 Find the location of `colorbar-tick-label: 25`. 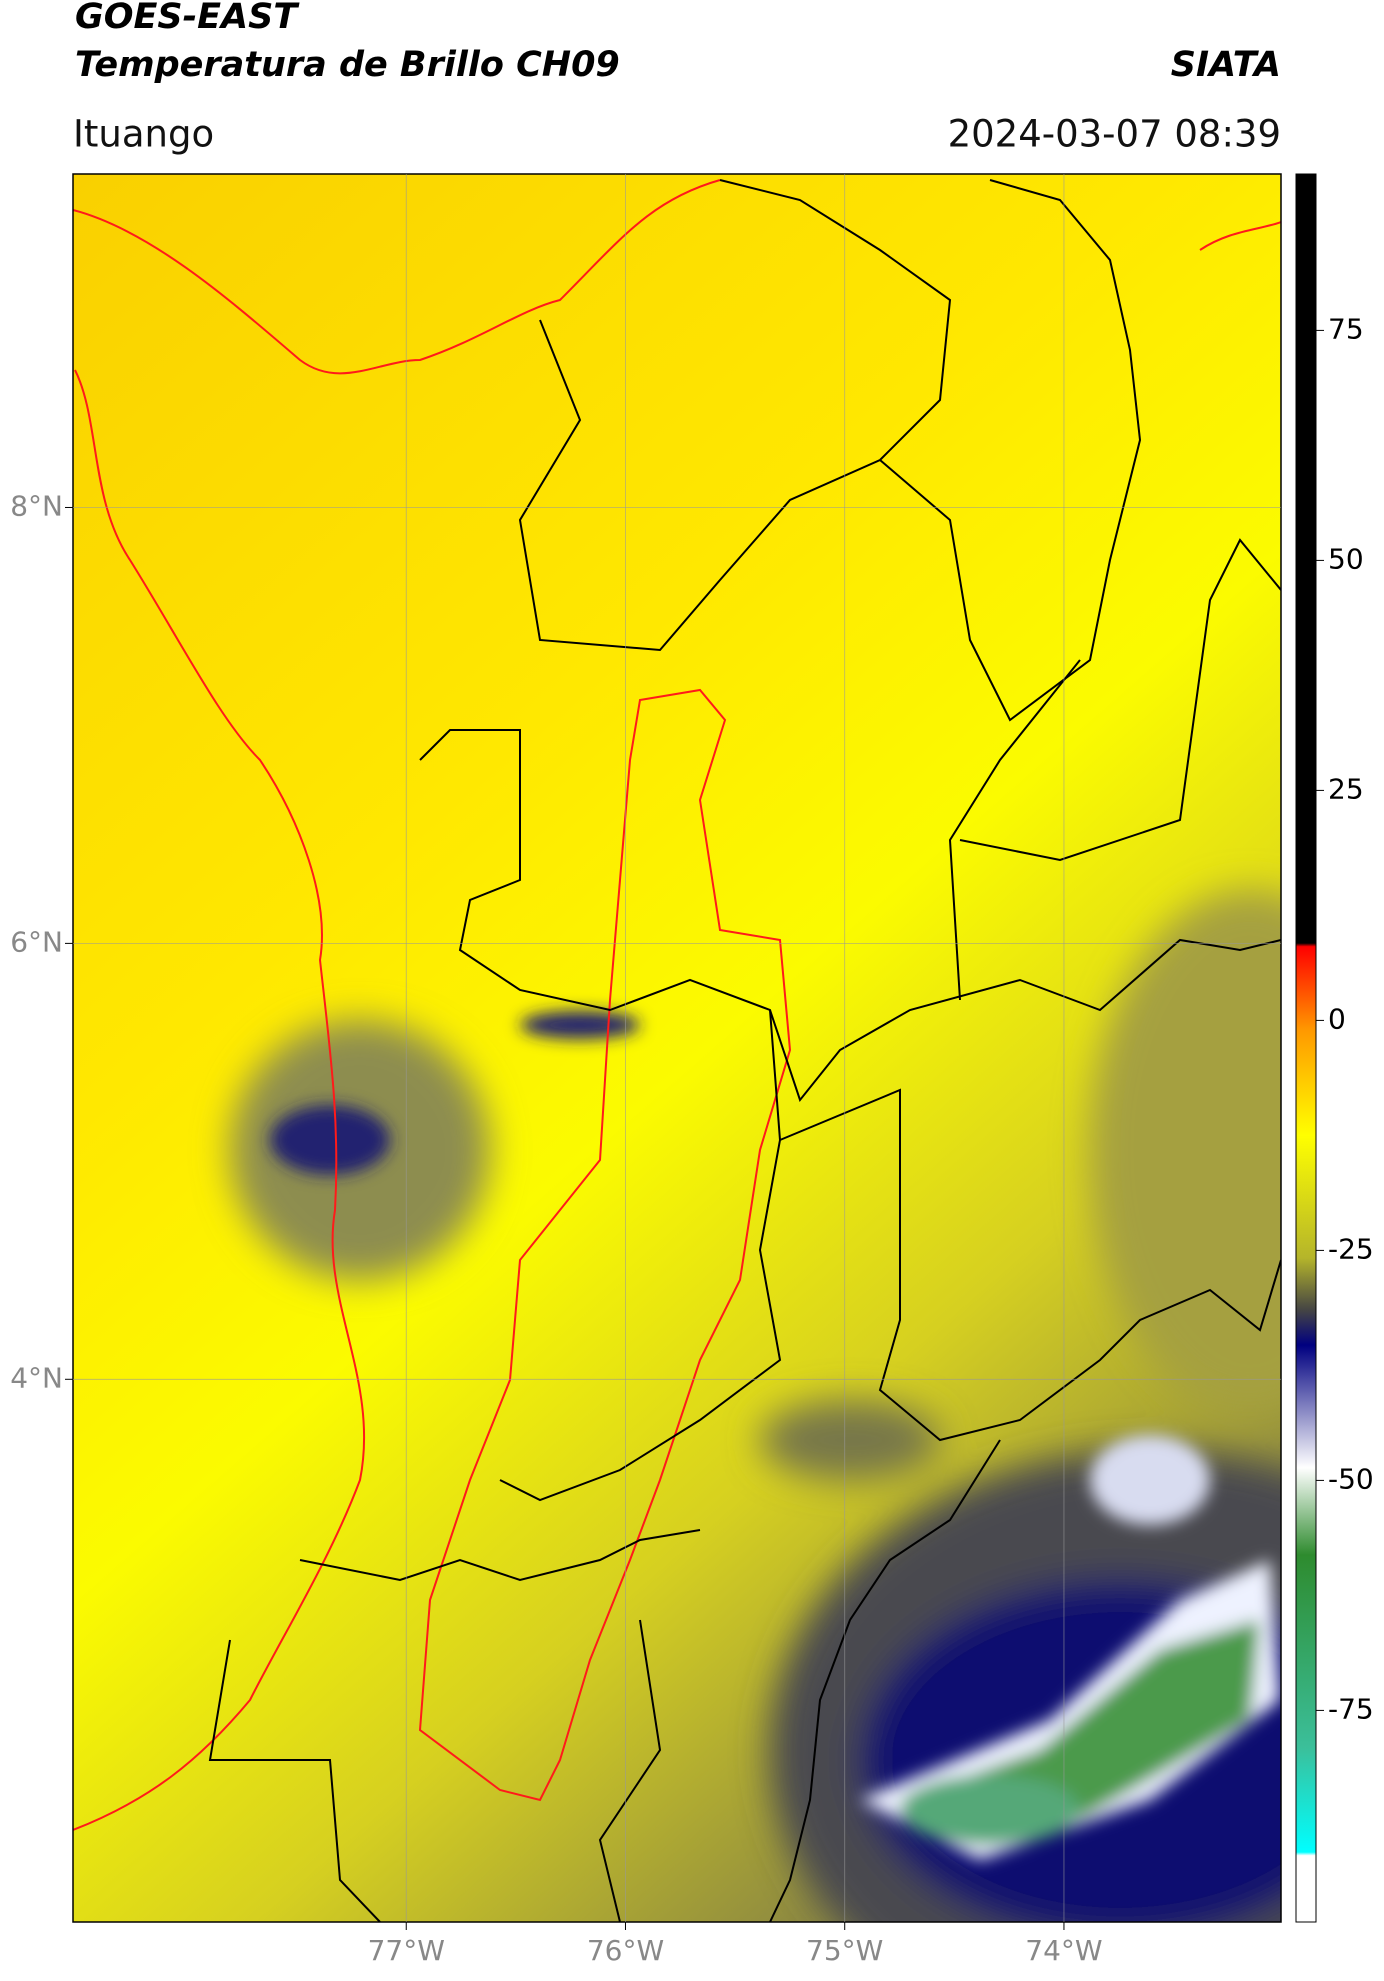

colorbar-tick-label: 25 is located at coordinates (1346, 788).